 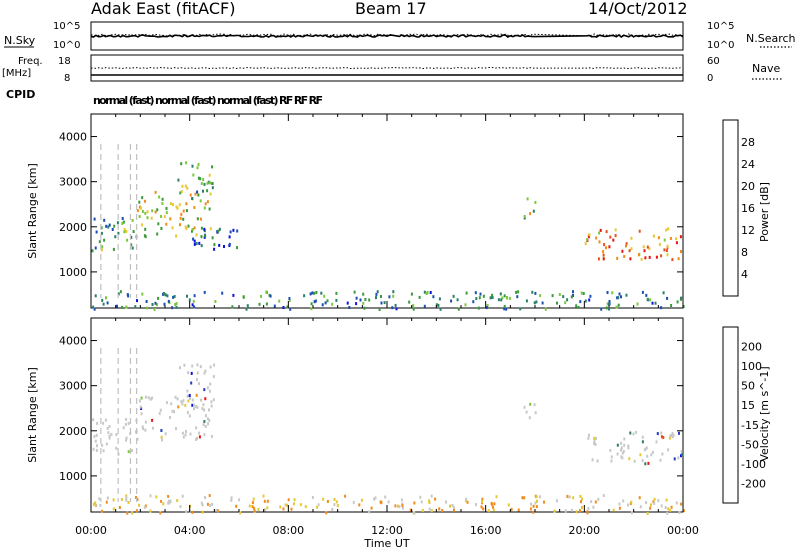 I want to click on power-colorbar: 28 24 20 16 12 8 4, so click(x=738, y=208).